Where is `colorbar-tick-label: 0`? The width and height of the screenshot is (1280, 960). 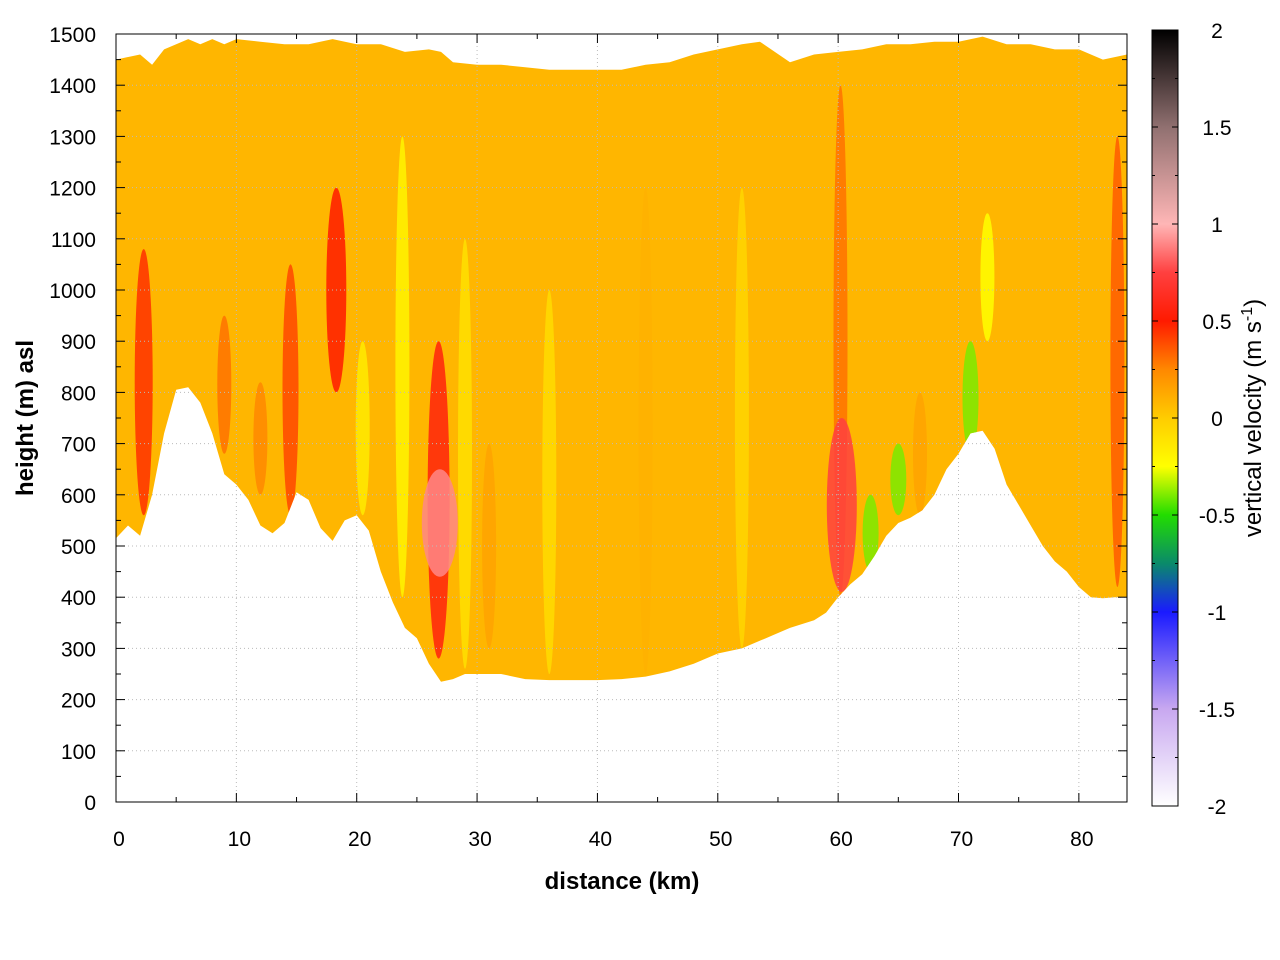
colorbar-tick-label: 0 is located at coordinates (1217, 419).